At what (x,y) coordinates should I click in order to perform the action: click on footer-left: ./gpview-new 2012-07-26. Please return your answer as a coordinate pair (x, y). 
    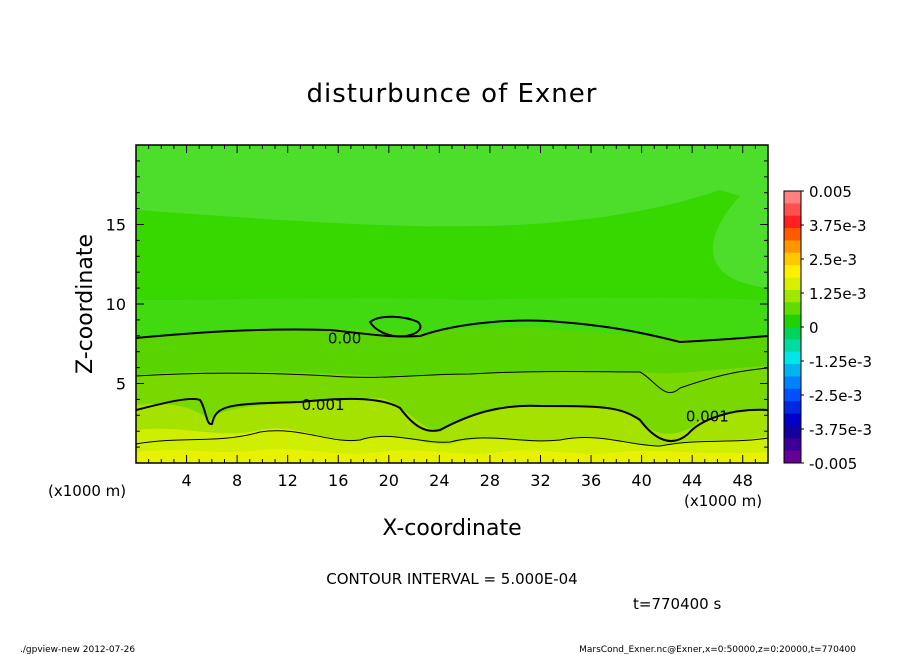
    Looking at the image, I should click on (77, 649).